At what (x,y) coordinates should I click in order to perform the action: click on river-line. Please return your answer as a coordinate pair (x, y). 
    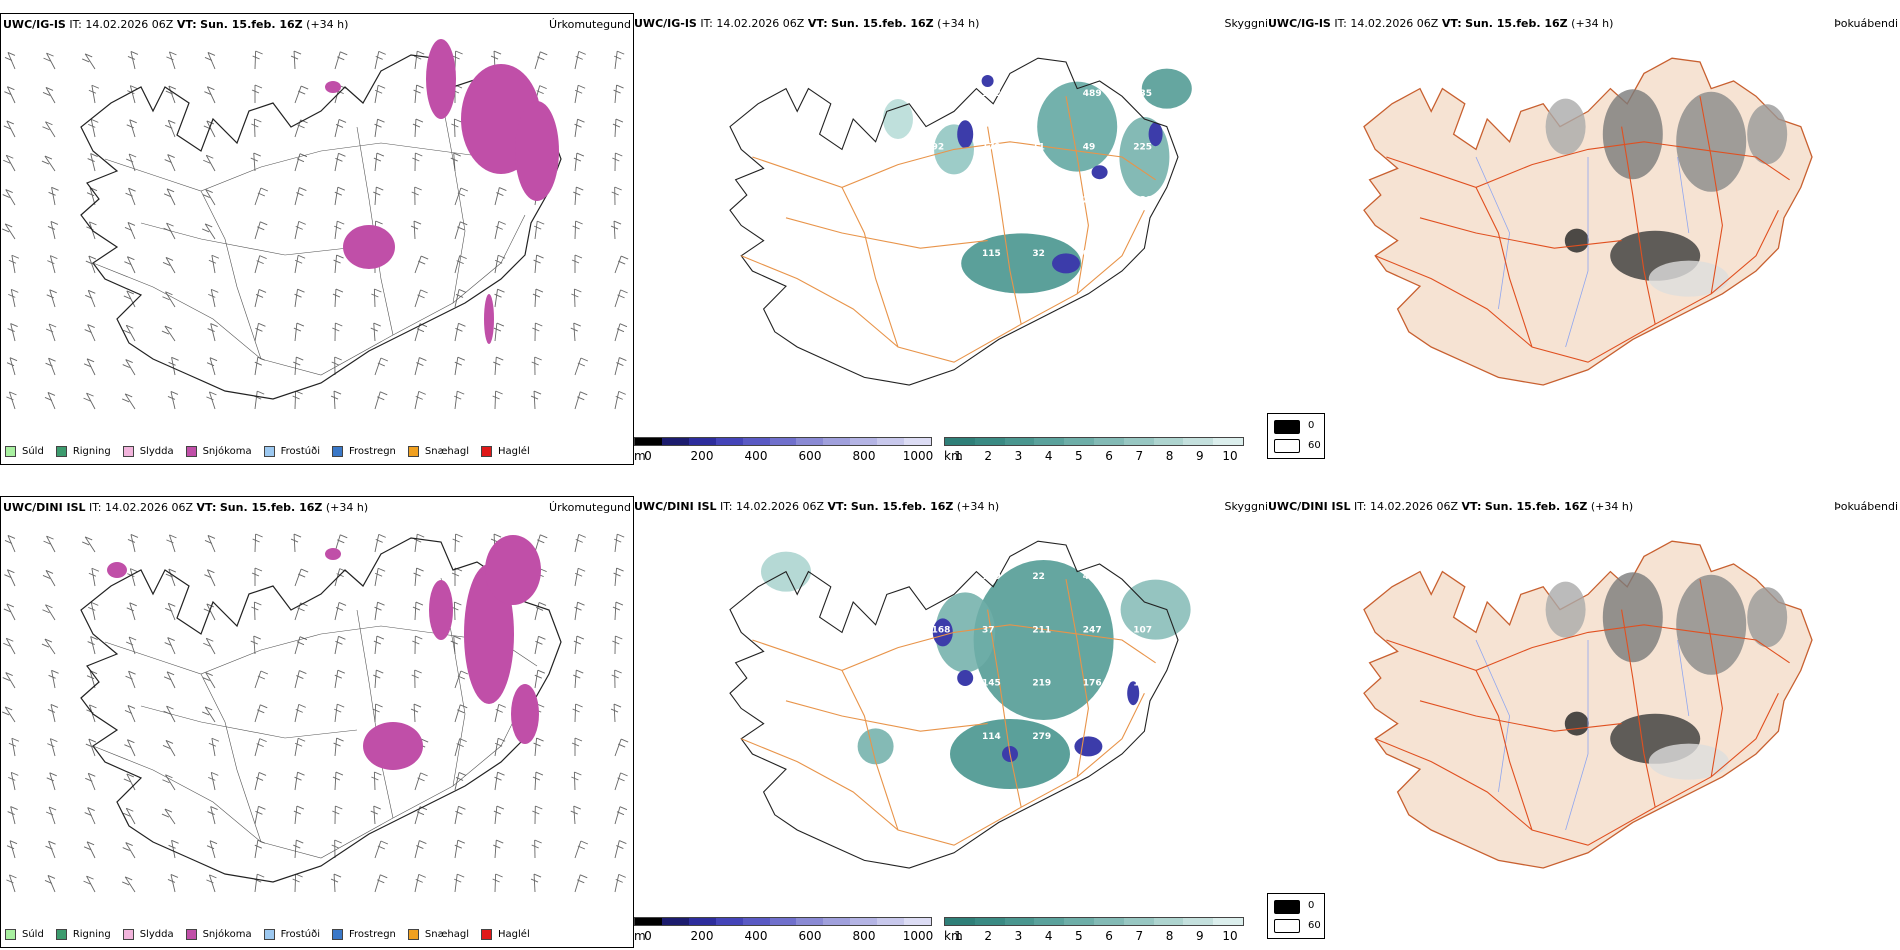
    Looking at the image, I should click on (1577, 252).